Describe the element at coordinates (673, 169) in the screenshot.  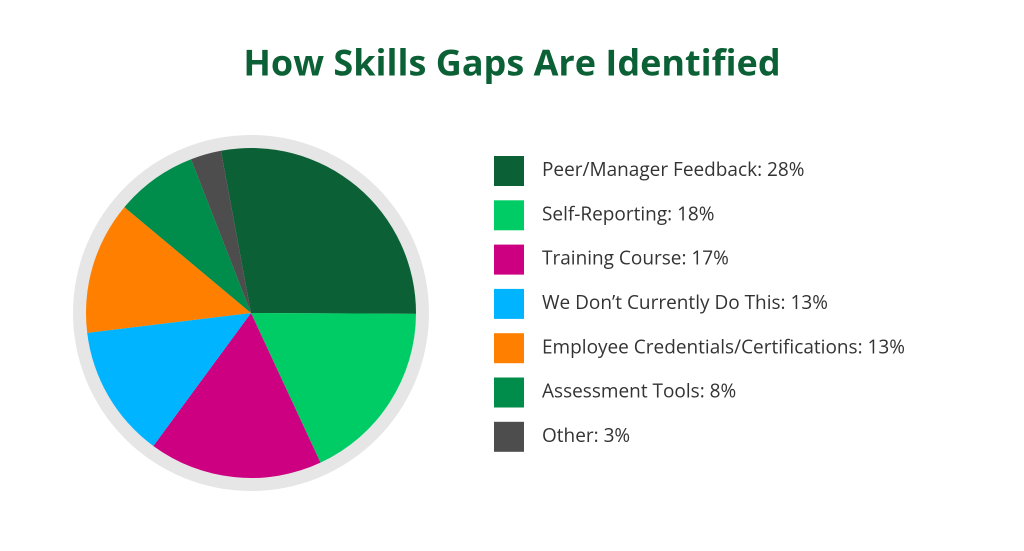
I see `legend-label: Peer/Manager Feedback: 28%` at that location.